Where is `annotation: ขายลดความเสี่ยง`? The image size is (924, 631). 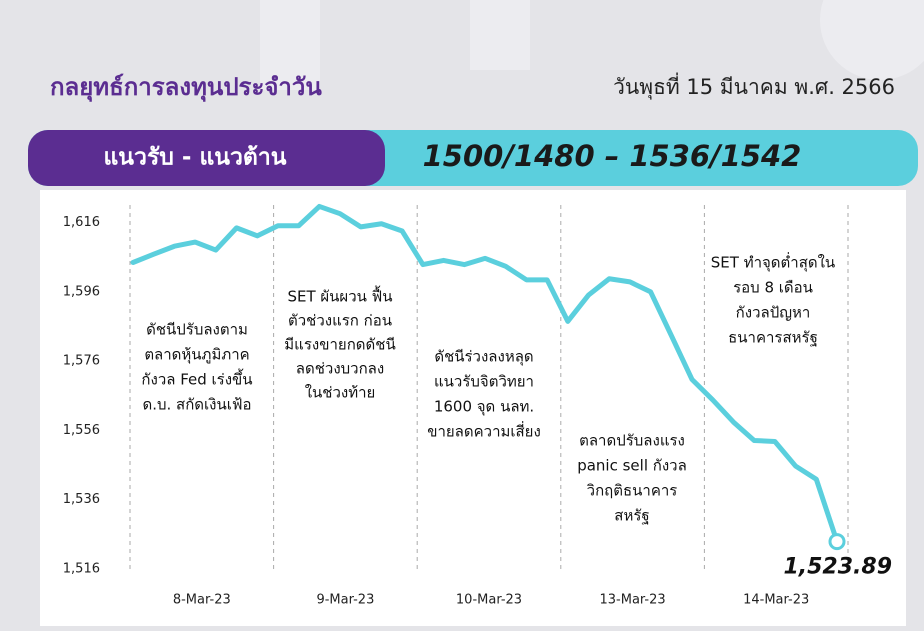
annotation: ขายลดความเสี่ยง is located at coordinates (484, 431).